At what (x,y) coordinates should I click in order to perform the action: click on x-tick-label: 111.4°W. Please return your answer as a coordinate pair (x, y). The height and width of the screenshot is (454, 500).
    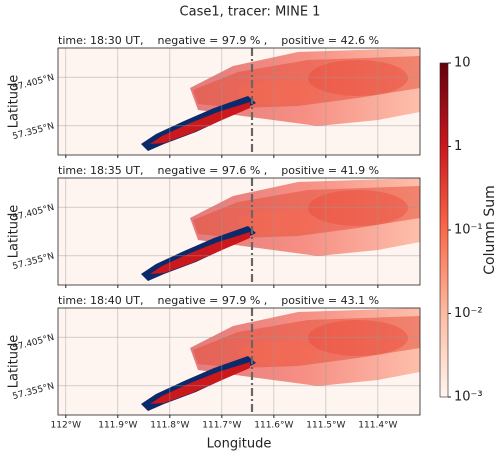
    Looking at the image, I should click on (377, 426).